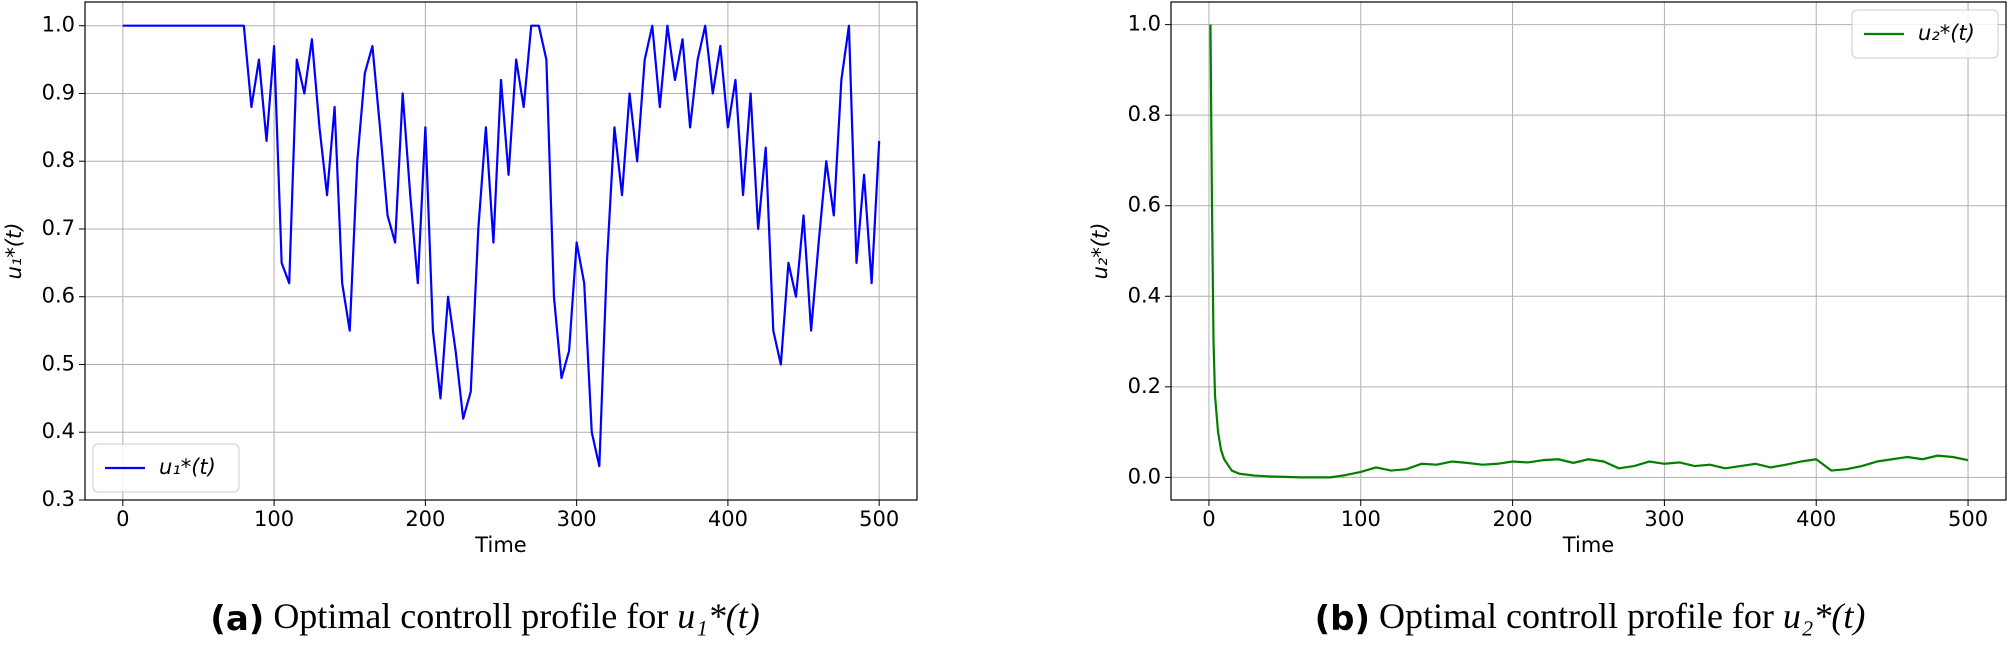  Describe the element at coordinates (58, 92) in the screenshot. I see `y-tick-label: 0.9` at that location.